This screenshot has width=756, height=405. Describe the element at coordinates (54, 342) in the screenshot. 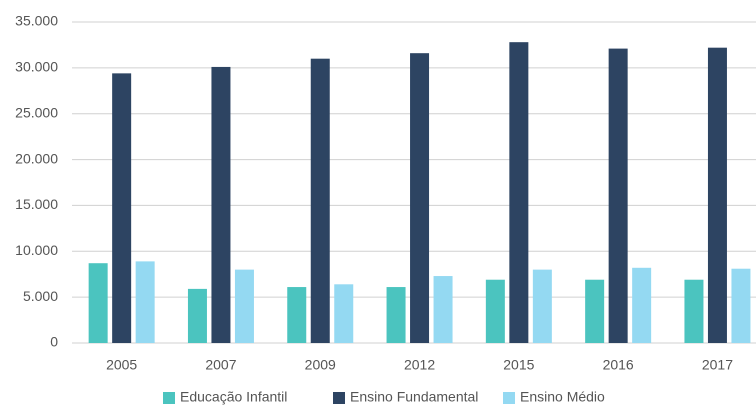

I see `y-tick-label: 0` at that location.